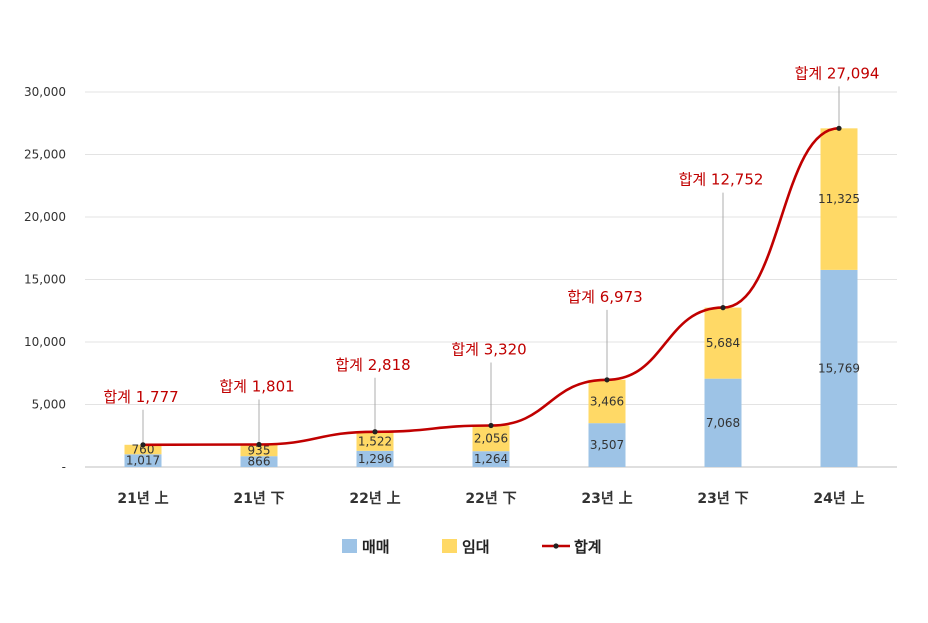  Describe the element at coordinates (140, 397) in the screenshot. I see `total-label: 합계 1,777` at that location.